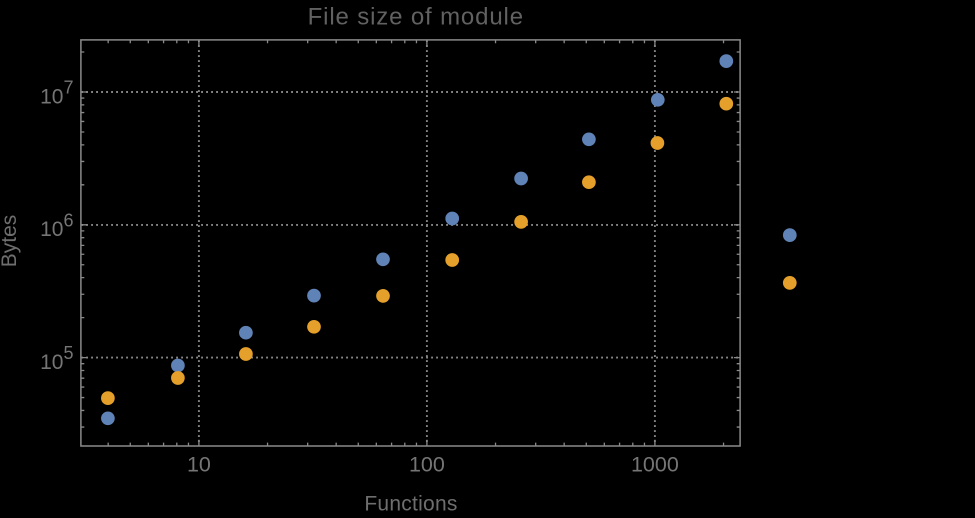 The width and height of the screenshot is (975, 518). Describe the element at coordinates (416, 17) in the screenshot. I see `svg-text: File size of module` at that location.